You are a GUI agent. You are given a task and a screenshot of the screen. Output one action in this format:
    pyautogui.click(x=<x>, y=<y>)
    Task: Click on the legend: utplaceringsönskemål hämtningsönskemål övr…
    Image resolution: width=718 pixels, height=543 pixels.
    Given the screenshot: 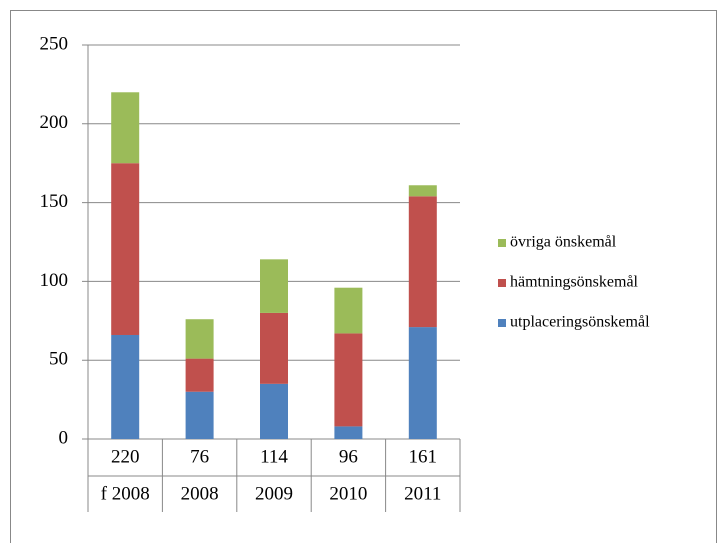 What is the action you would take?
    pyautogui.click(x=574, y=282)
    